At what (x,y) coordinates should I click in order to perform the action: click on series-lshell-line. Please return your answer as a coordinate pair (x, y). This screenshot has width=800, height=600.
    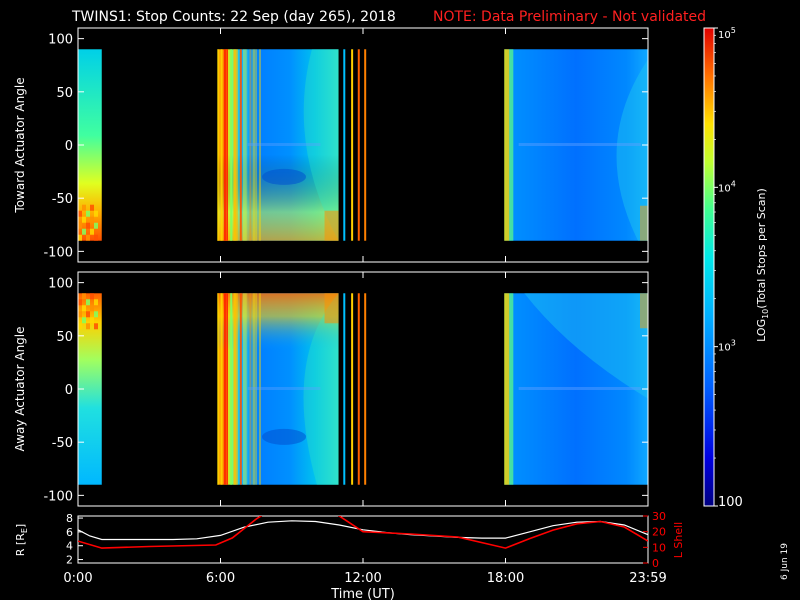
    Looking at the image, I should click on (363, 532).